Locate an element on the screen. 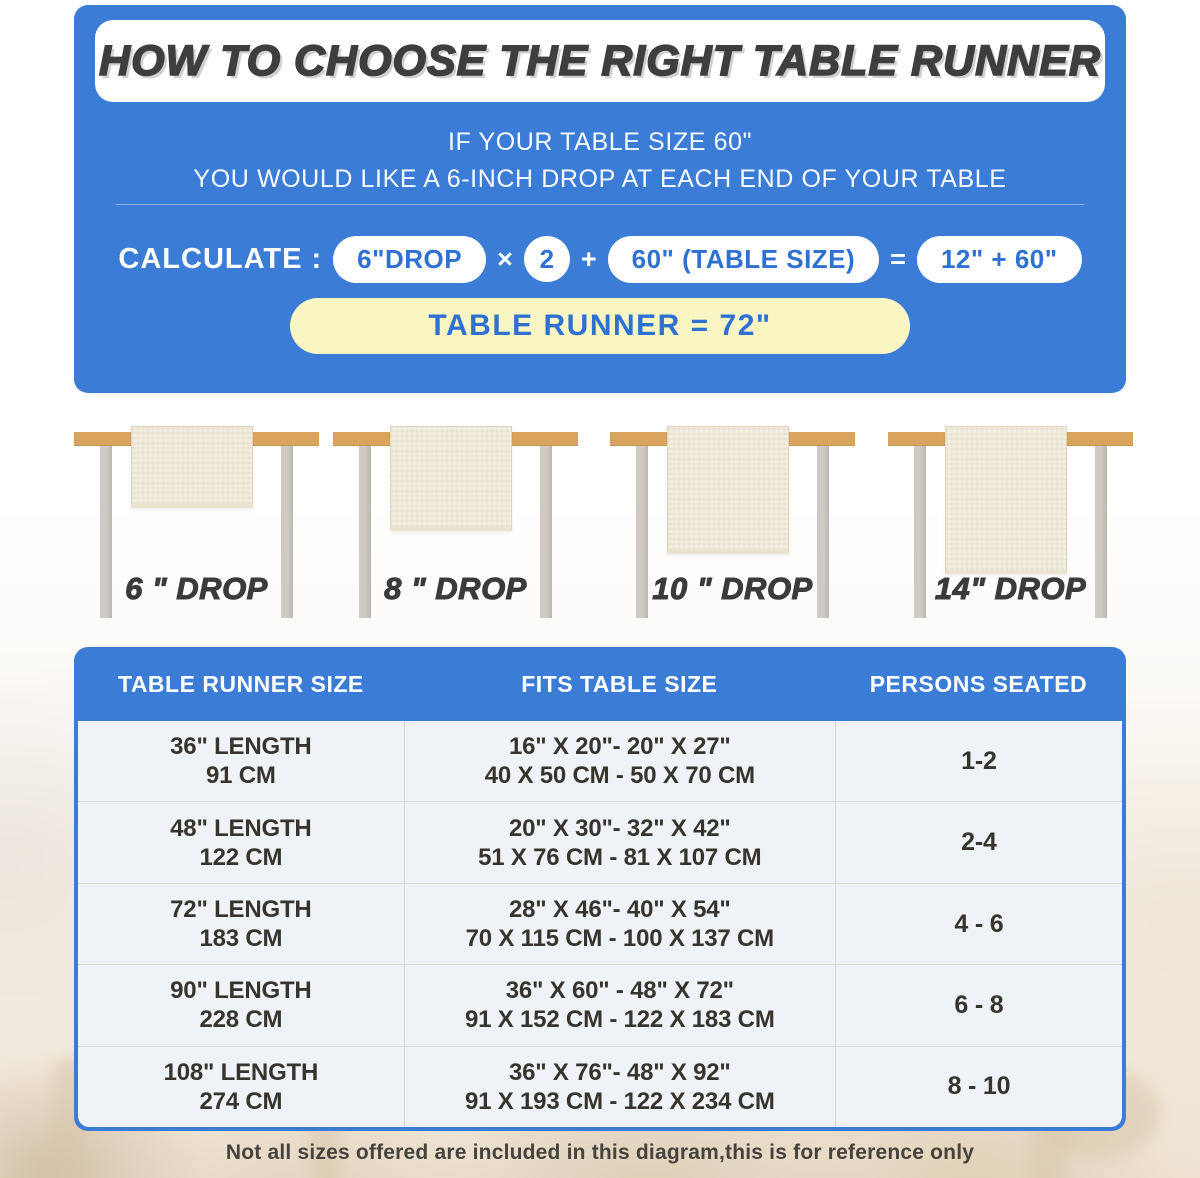 The image size is (1200, 1178). runner-size-cell: 48" LENGTH 122 CM is located at coordinates (241, 842).